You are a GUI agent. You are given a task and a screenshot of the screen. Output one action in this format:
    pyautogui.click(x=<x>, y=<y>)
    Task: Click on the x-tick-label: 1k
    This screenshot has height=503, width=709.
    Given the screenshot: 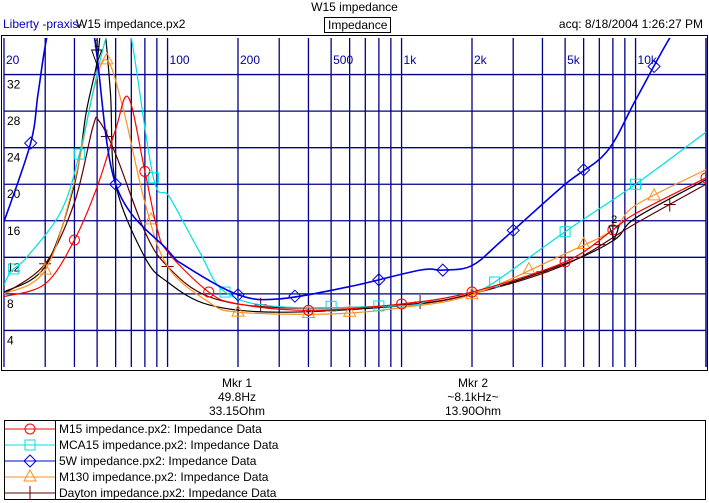 What is the action you would take?
    pyautogui.click(x=411, y=60)
    